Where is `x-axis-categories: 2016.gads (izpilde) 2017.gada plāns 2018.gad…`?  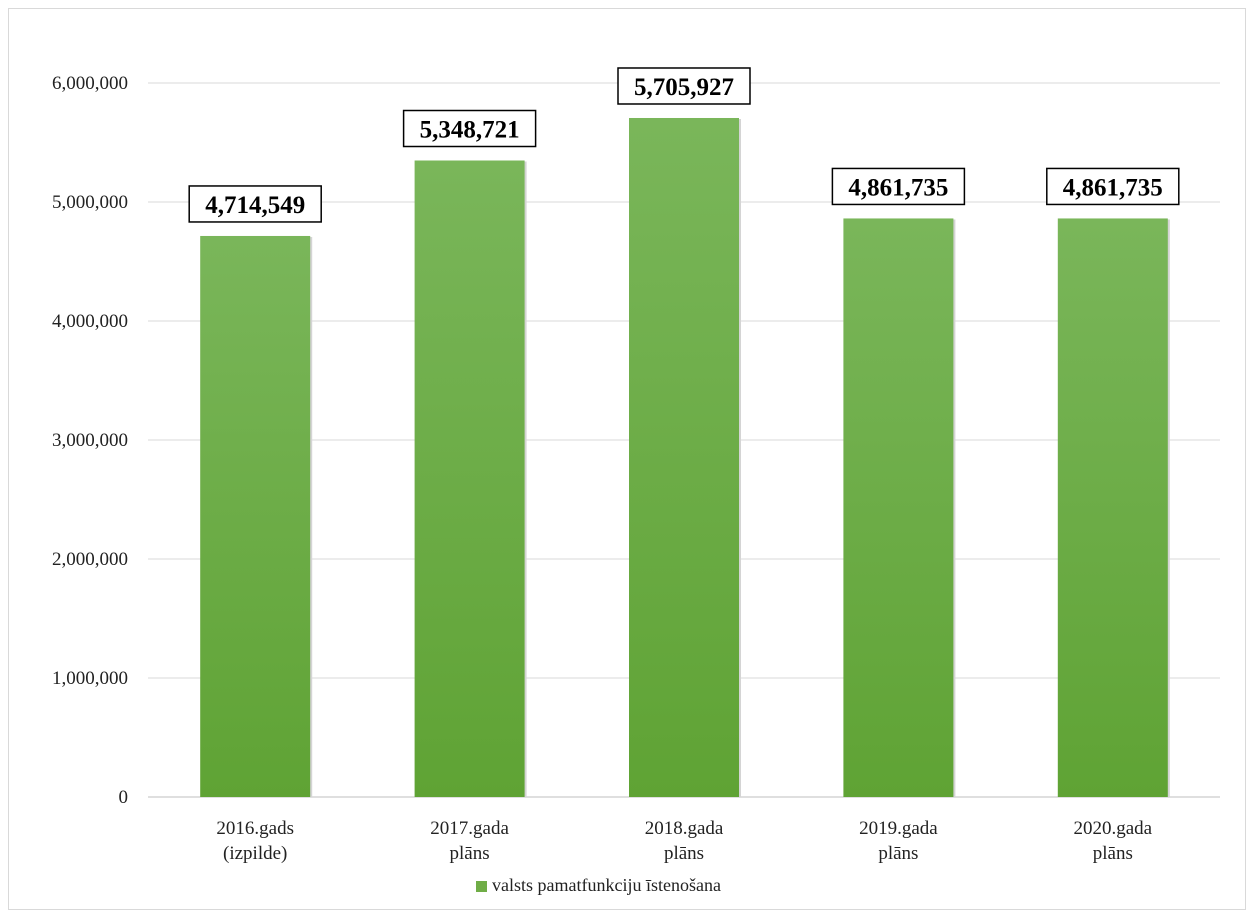
x-axis-categories: 2016.gads (izpilde) 2017.gada plāns 2018.gad… is located at coordinates (684, 841).